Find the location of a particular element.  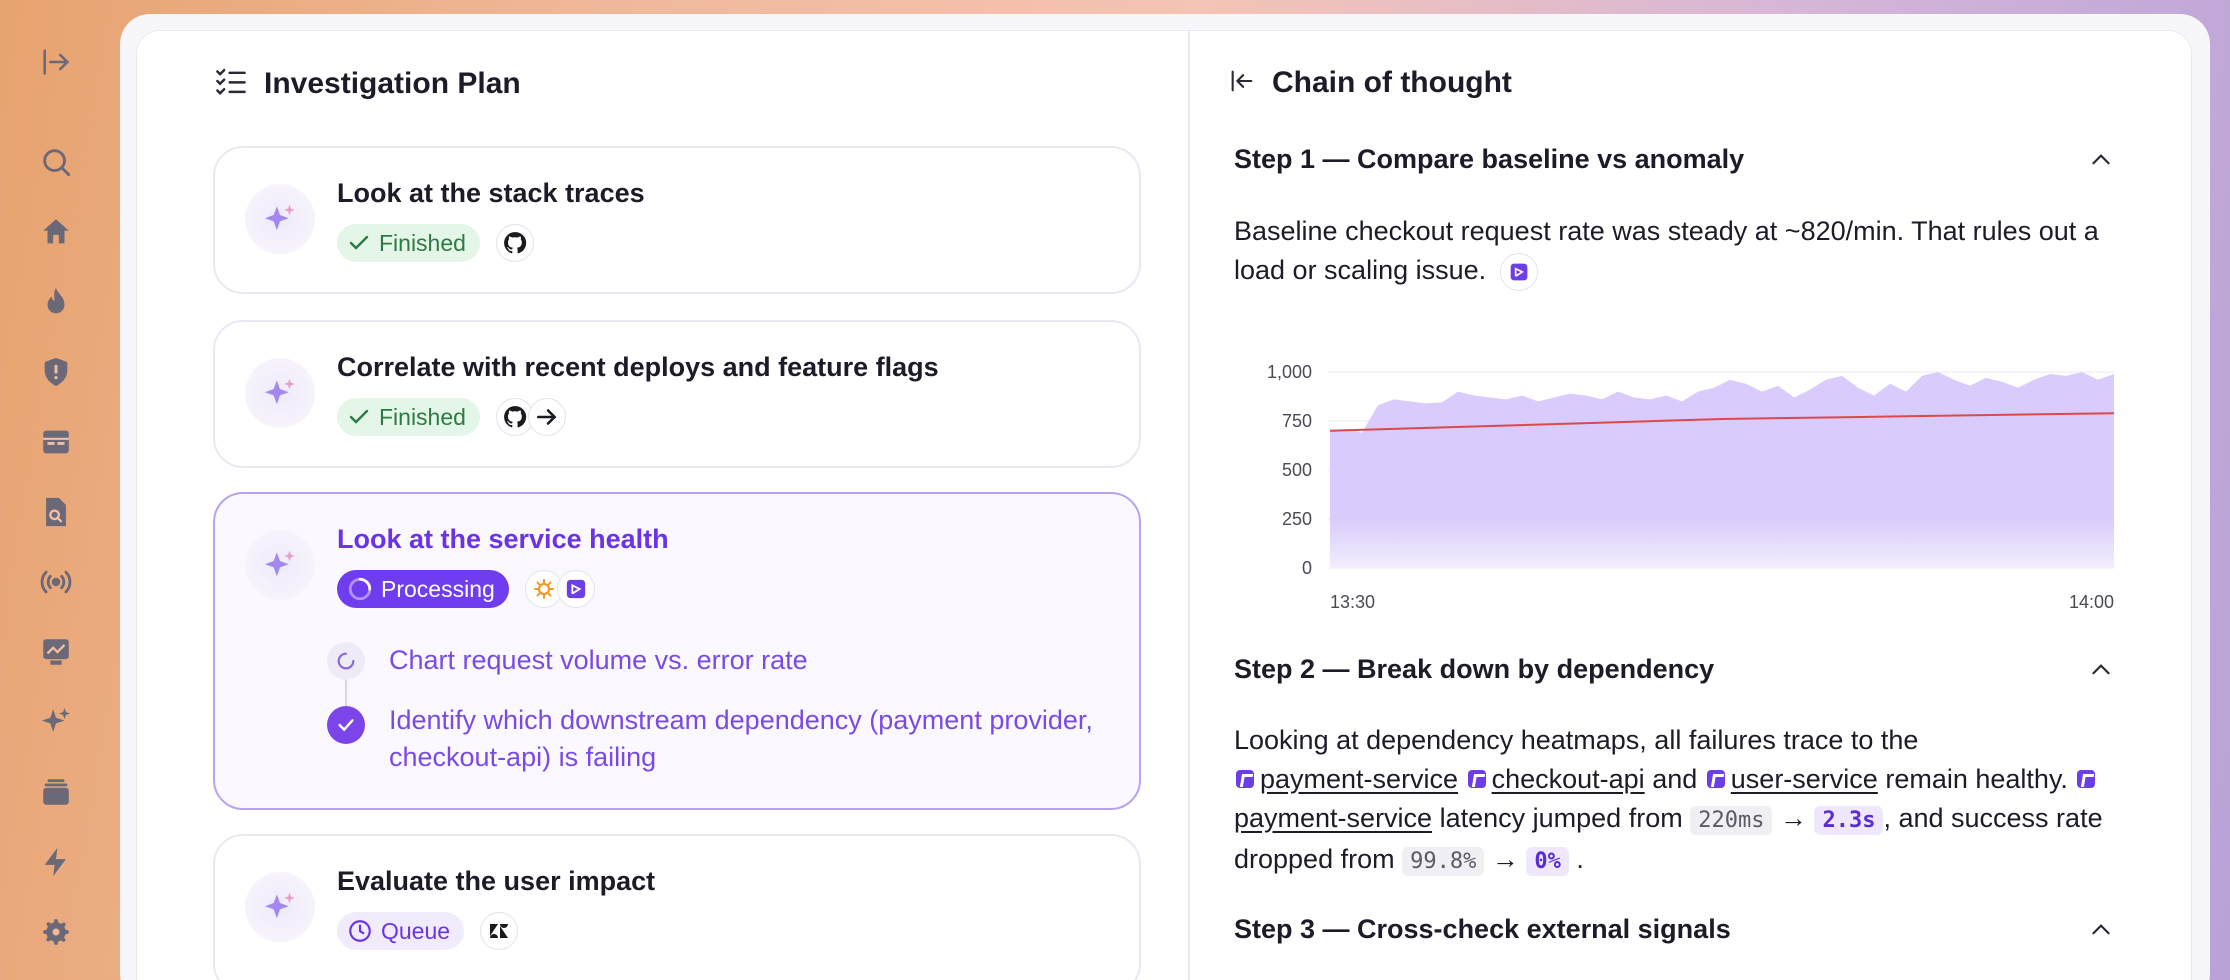

zendesk-icon is located at coordinates (499, 931).